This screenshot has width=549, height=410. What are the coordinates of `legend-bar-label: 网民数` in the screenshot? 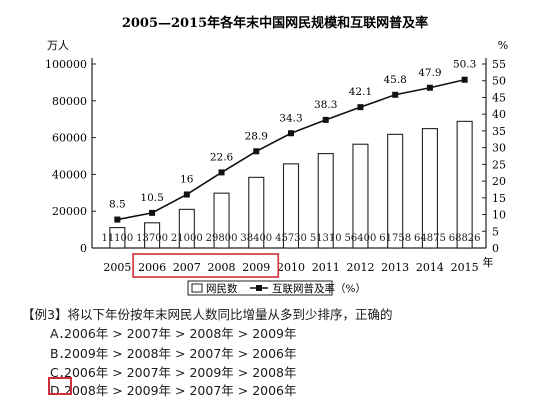 It's located at (222, 288).